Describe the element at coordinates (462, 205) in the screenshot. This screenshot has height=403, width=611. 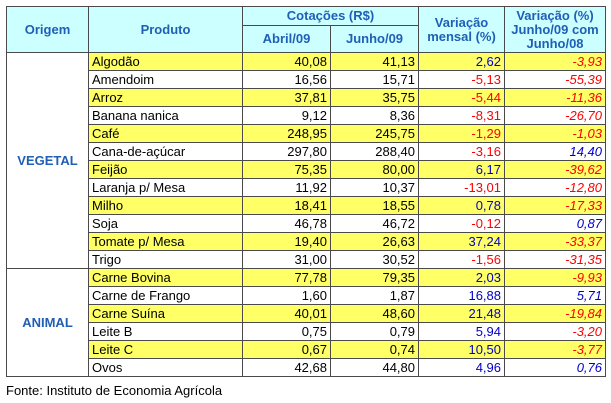
I see `cell-variacao-mensal: 0,78` at that location.